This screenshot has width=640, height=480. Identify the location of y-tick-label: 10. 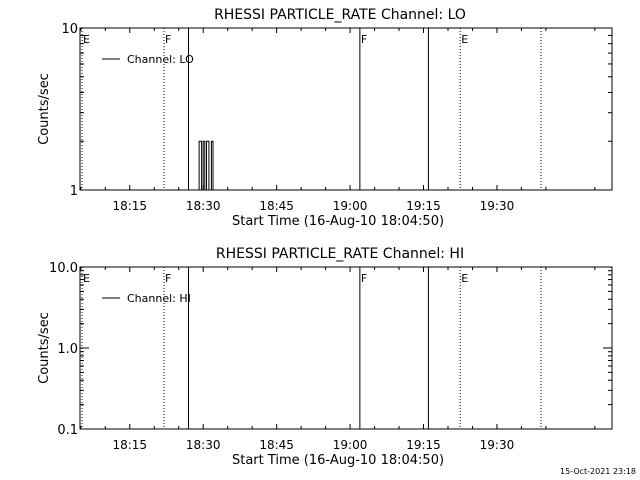
(69, 29).